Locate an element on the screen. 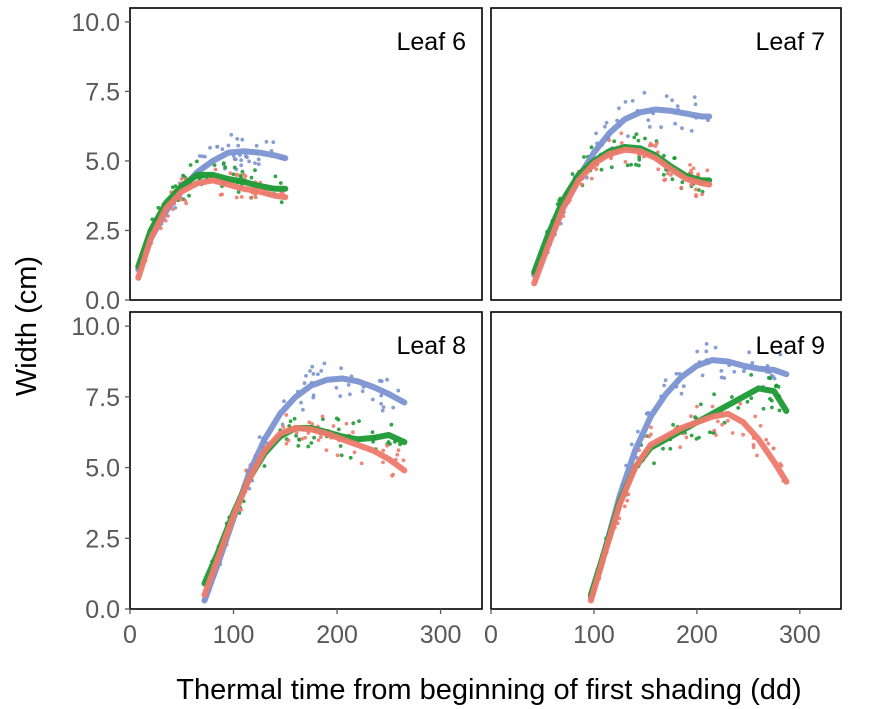 This screenshot has height=709, width=887. x-tick-label: 0 is located at coordinates (130, 635).